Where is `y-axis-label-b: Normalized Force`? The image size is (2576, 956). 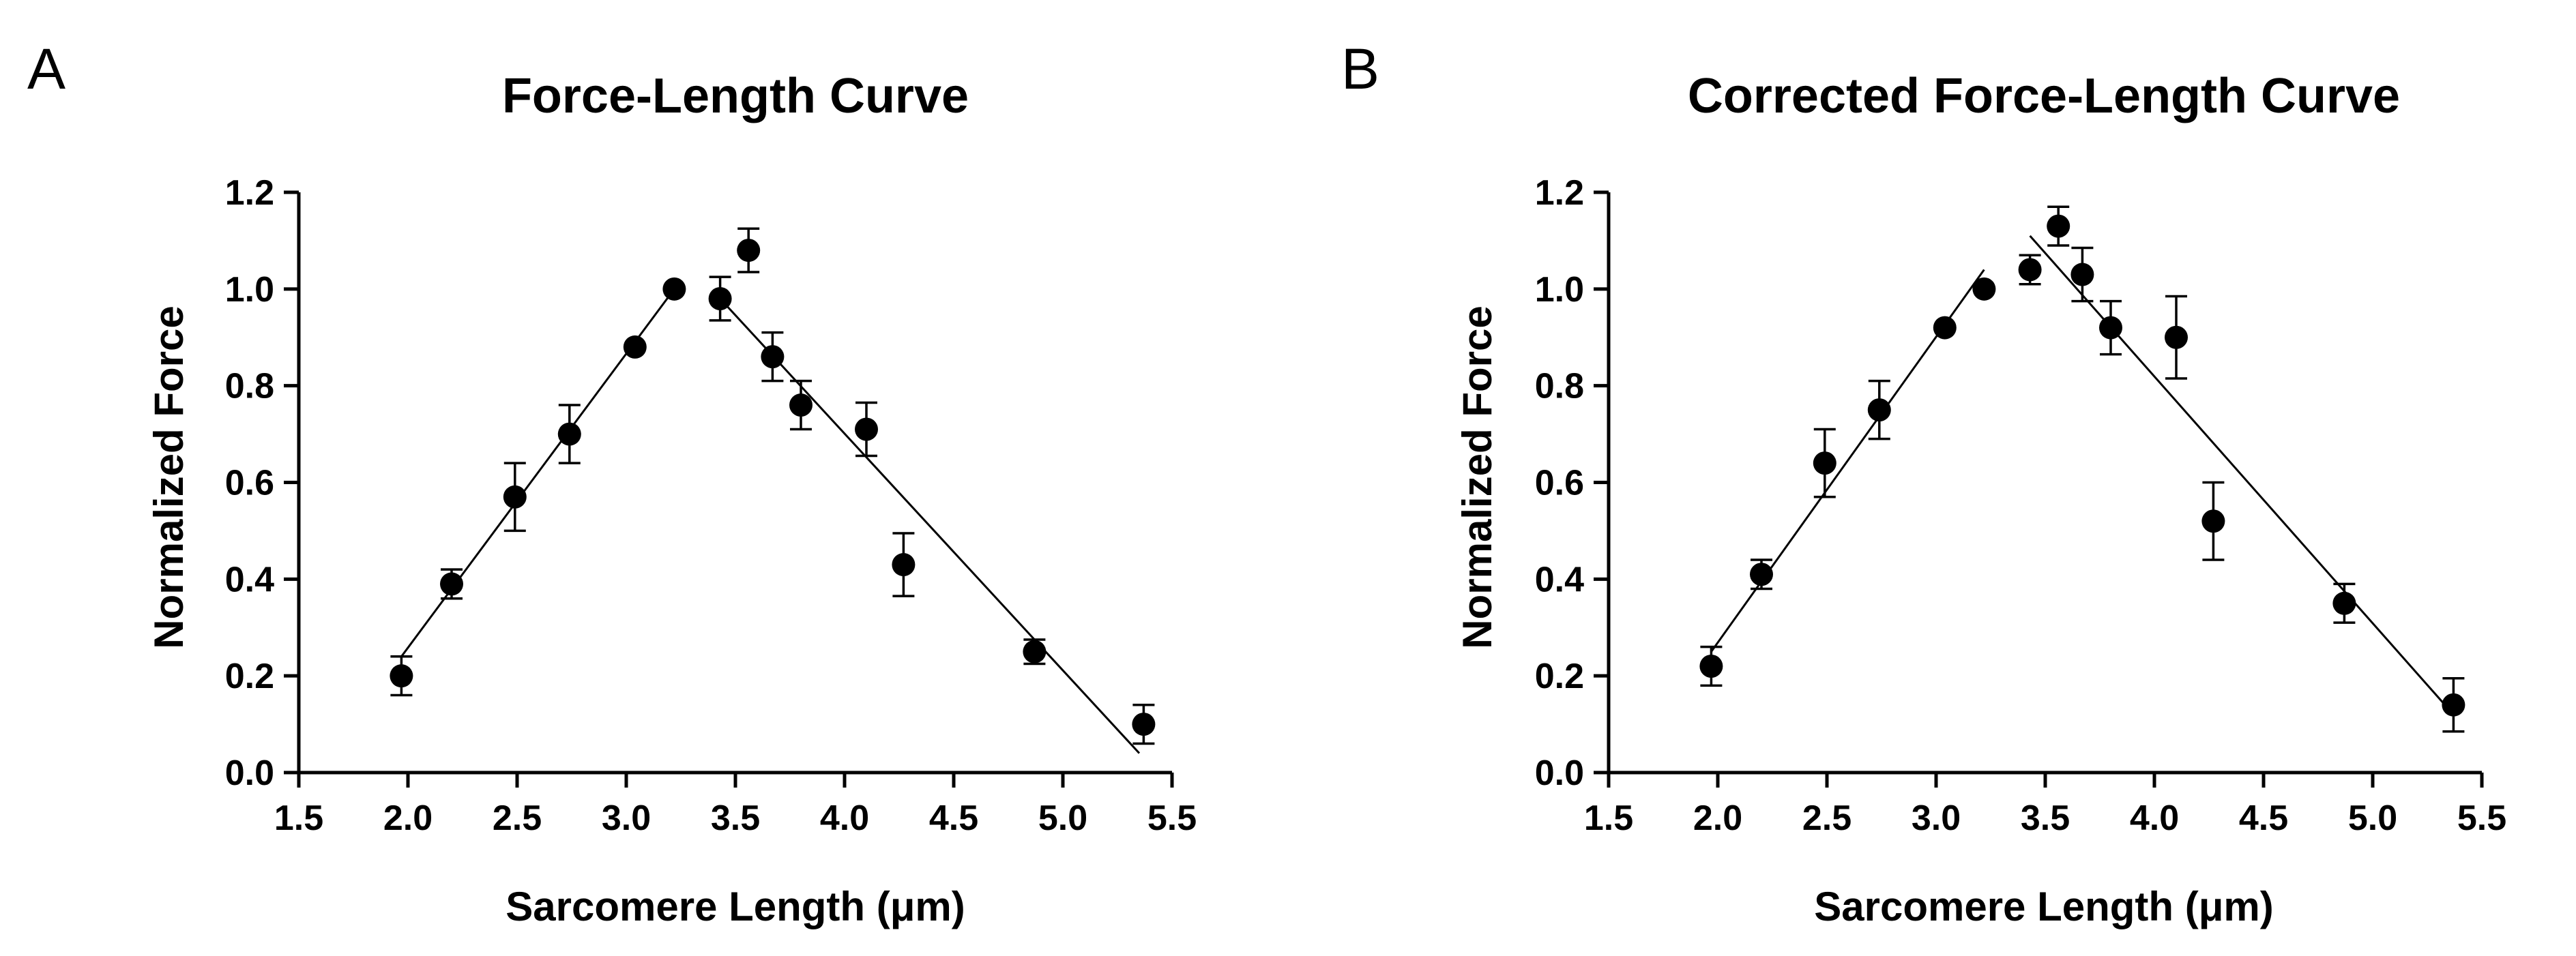 y-axis-label-b: Normalized Force is located at coordinates (1477, 476).